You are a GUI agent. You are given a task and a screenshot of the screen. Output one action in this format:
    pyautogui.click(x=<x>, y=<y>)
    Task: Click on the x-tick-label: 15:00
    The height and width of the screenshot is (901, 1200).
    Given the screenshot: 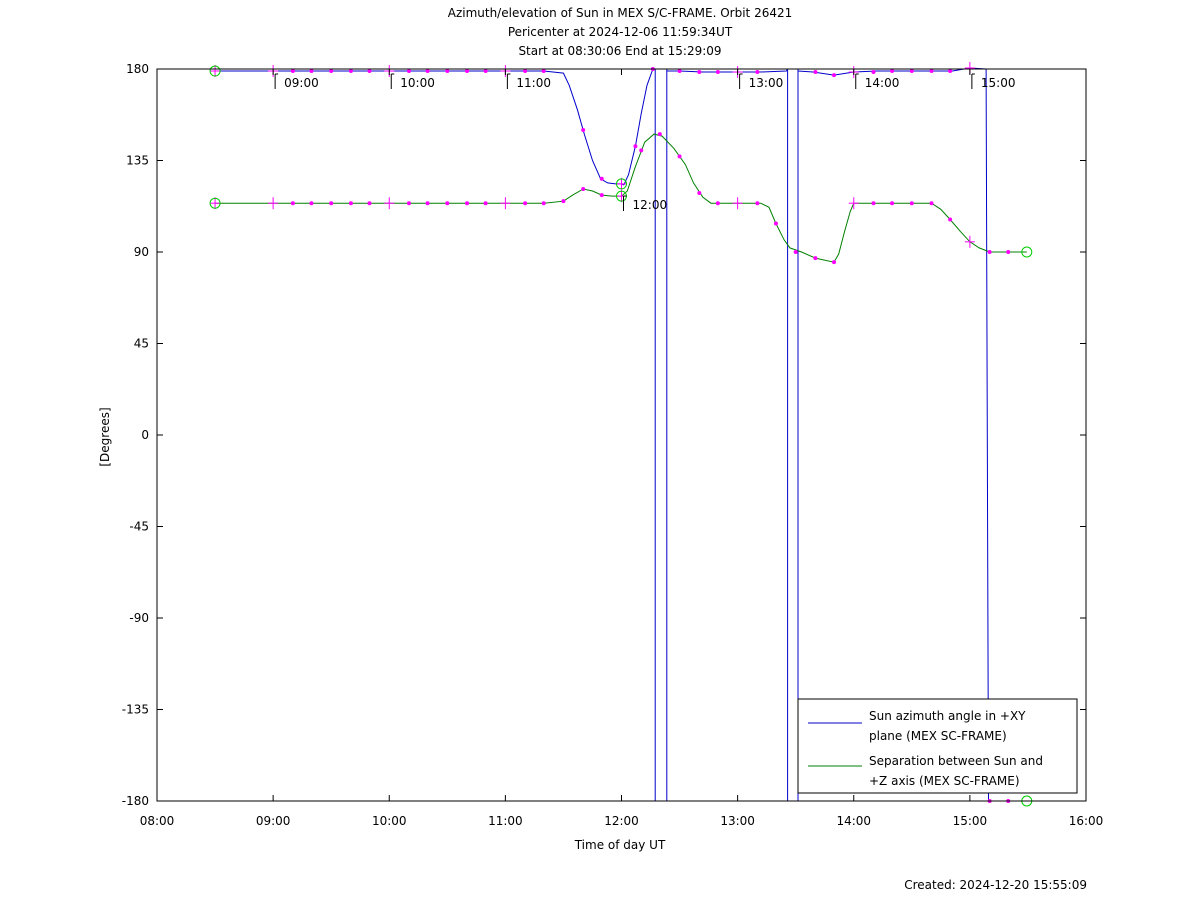 What is the action you would take?
    pyautogui.click(x=970, y=821)
    